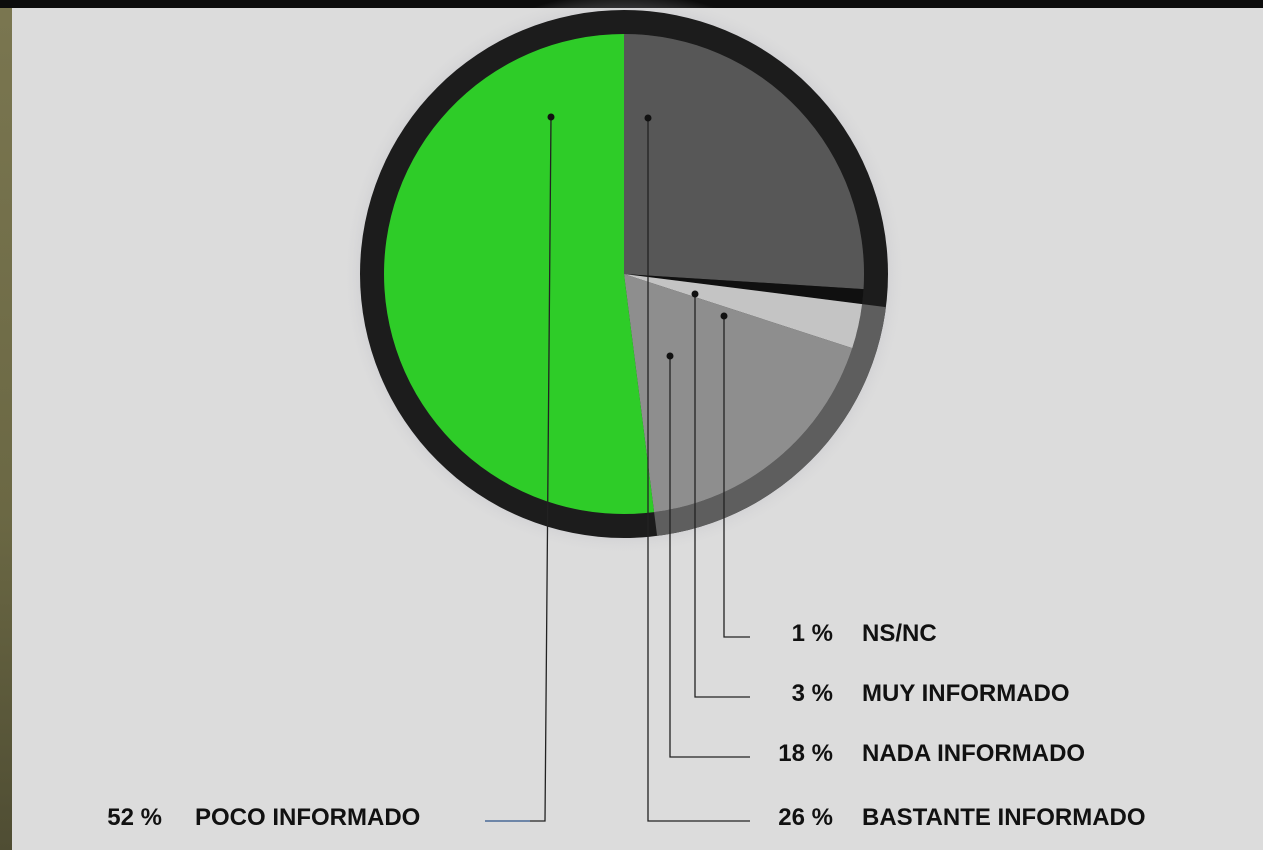  I want to click on slice-label-muy-informado: MUY INFORMADO, so click(966, 693).